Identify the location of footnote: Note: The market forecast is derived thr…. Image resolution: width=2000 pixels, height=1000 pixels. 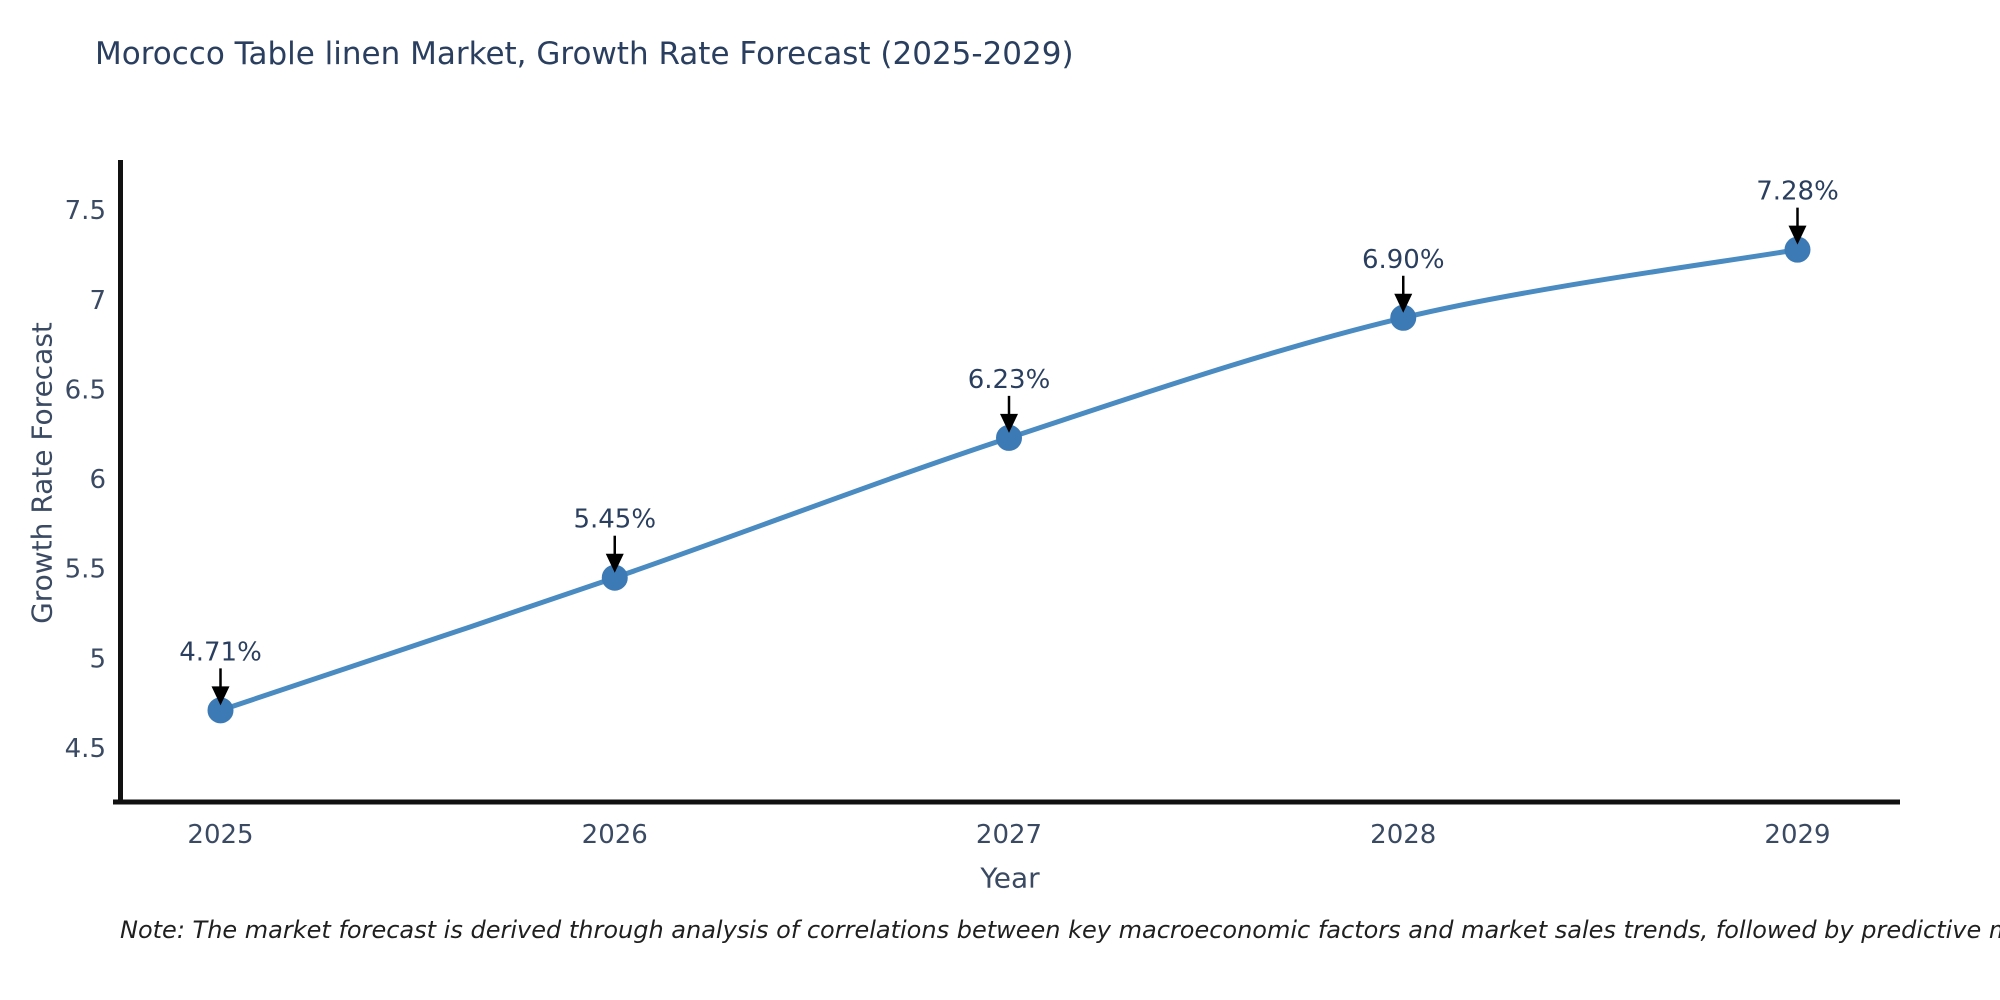
(1060, 930).